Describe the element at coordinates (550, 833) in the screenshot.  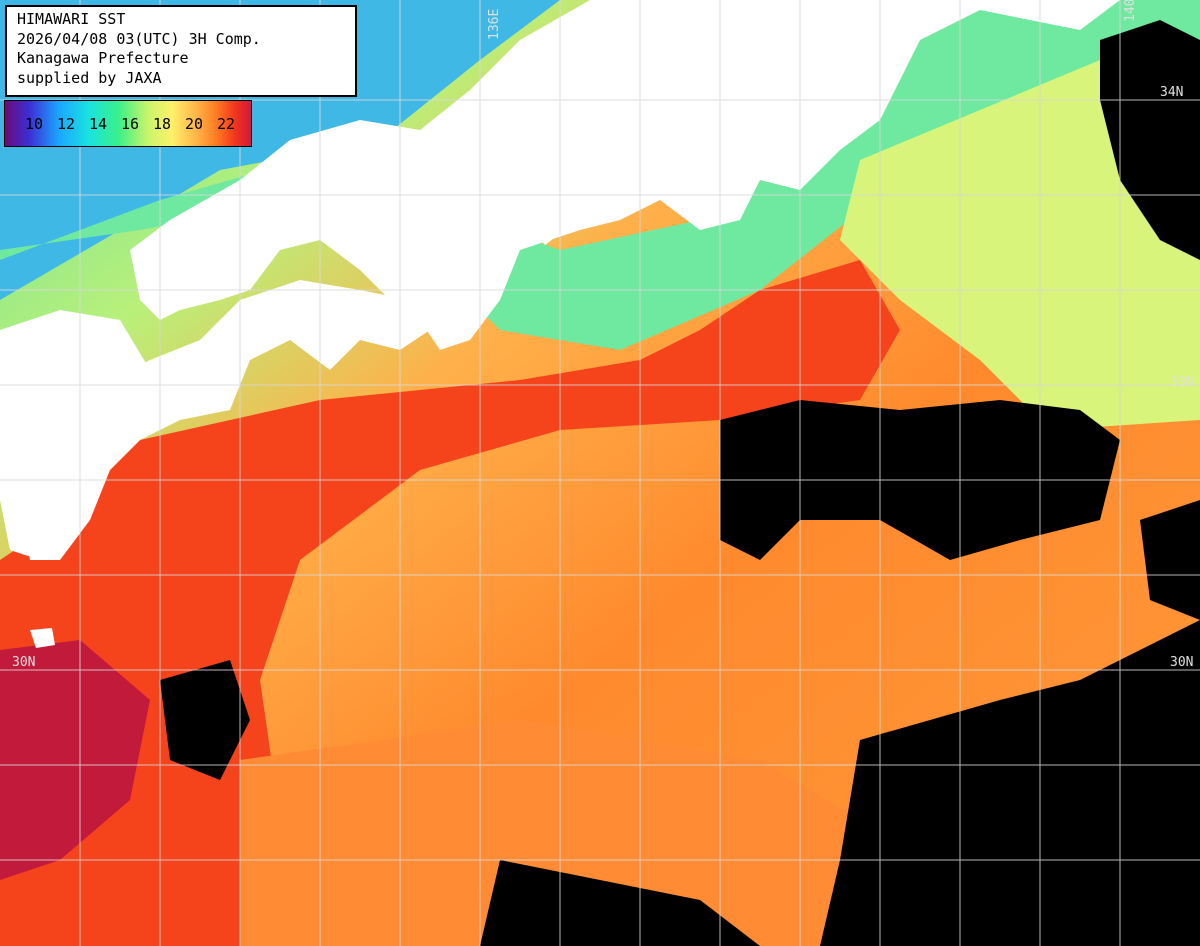
I see `sea-warm-south` at that location.